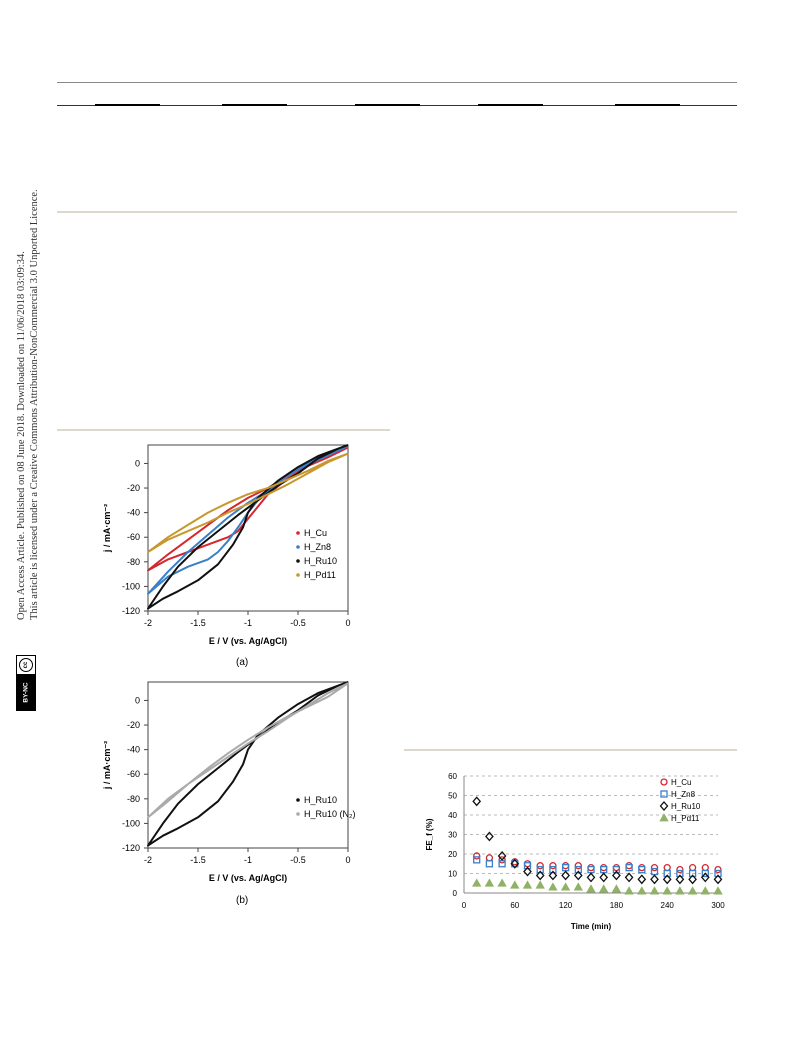 Image resolution: width=793 pixels, height=1039 pixels. What do you see at coordinates (133, 750) in the screenshot?
I see `cv-b-y-tick-label: -40` at bounding box center [133, 750].